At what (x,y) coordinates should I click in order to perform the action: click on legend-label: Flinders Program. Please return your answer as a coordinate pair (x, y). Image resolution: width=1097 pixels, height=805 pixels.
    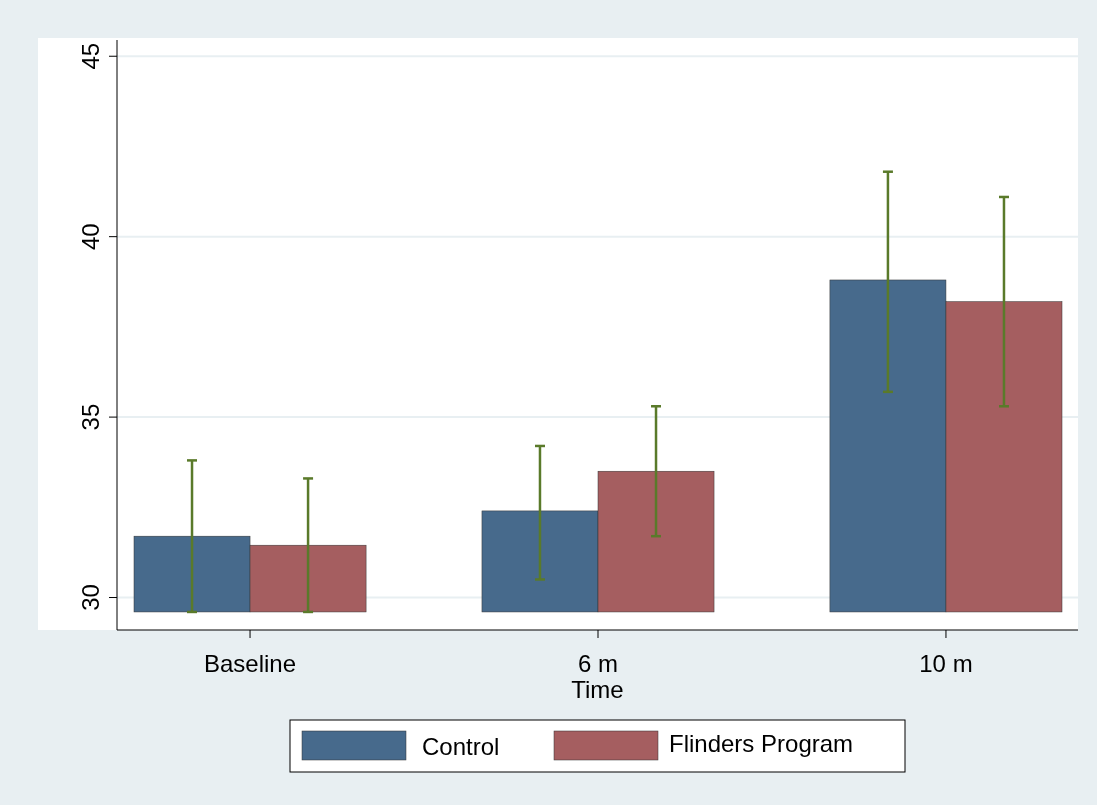
    Looking at the image, I should click on (761, 743).